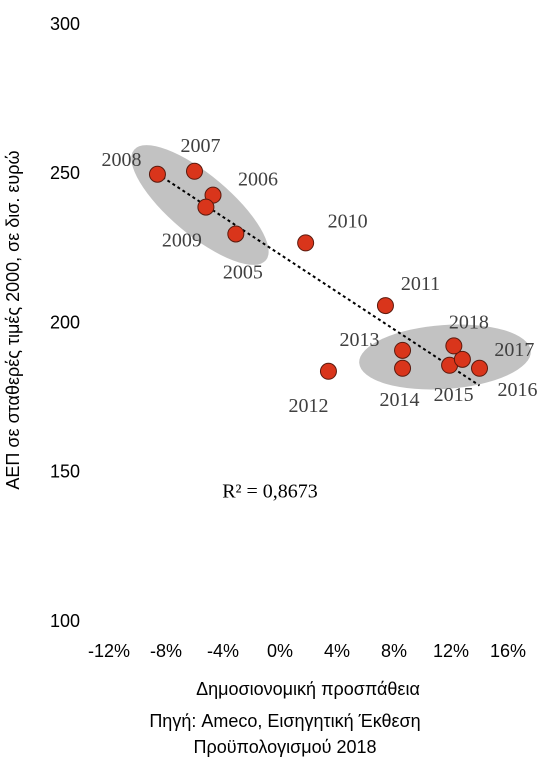 Image resolution: width=550 pixels, height=765 pixels. I want to click on x-tick-label: -4%, so click(223, 651).